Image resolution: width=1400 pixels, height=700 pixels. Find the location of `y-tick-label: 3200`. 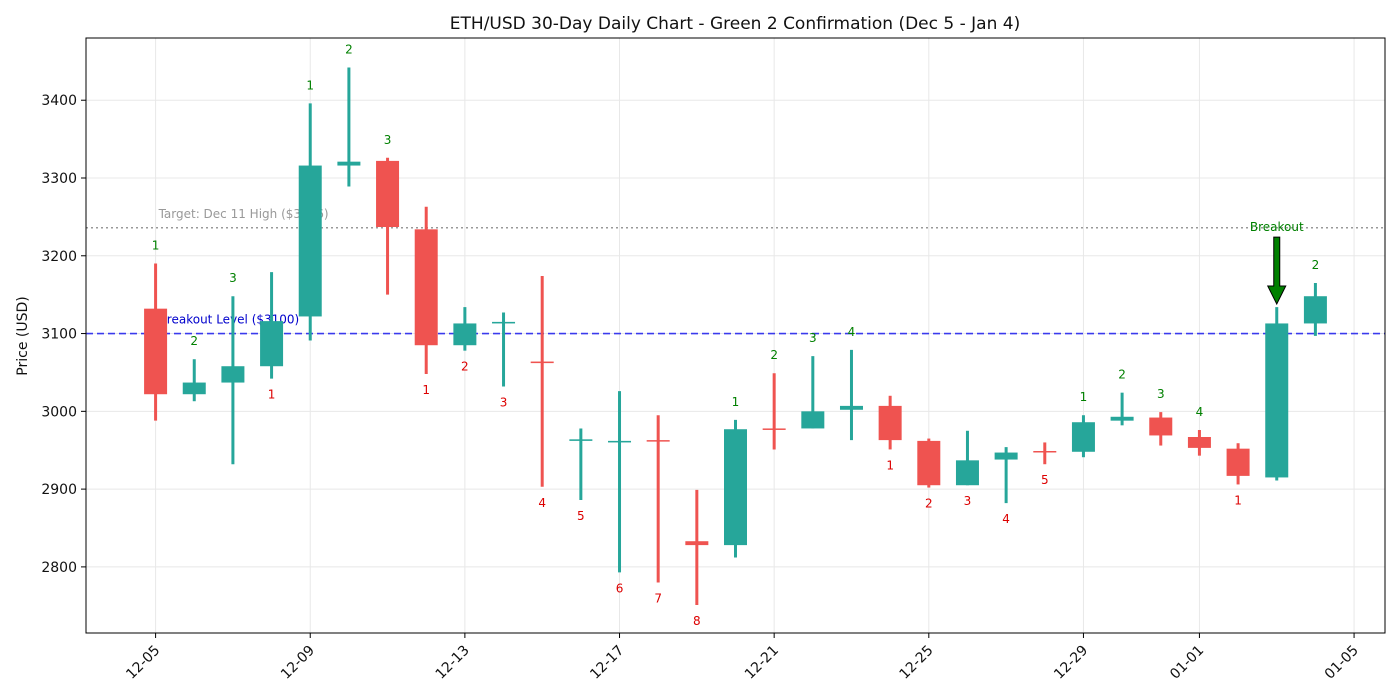

y-tick-label: 3200 is located at coordinates (59, 257).